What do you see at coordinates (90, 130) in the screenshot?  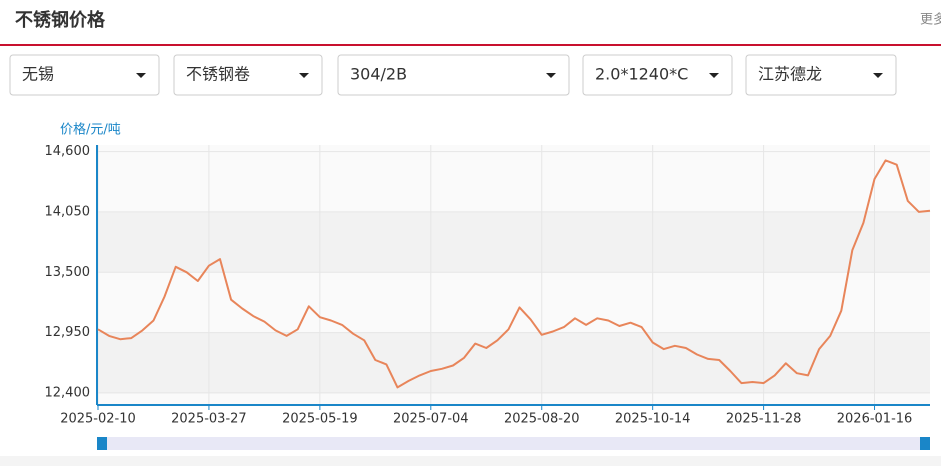 I see `y-axis-label: 价格/元/吨` at bounding box center [90, 130].